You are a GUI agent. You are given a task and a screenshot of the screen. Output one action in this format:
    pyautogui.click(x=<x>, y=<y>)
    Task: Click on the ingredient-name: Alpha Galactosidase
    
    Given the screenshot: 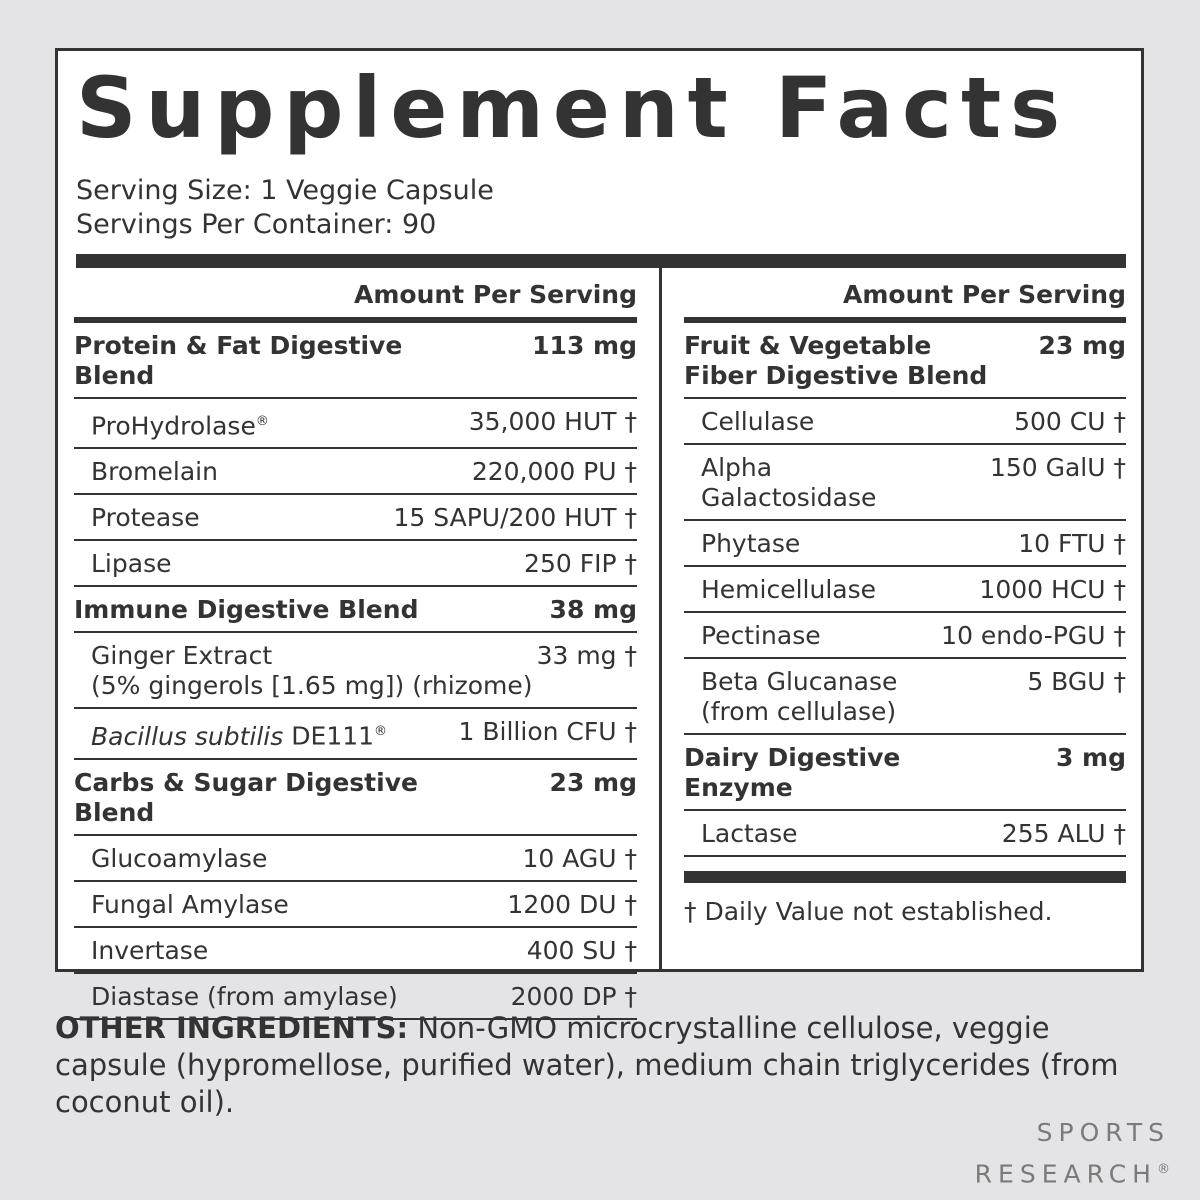 What is the action you would take?
    pyautogui.click(x=788, y=483)
    